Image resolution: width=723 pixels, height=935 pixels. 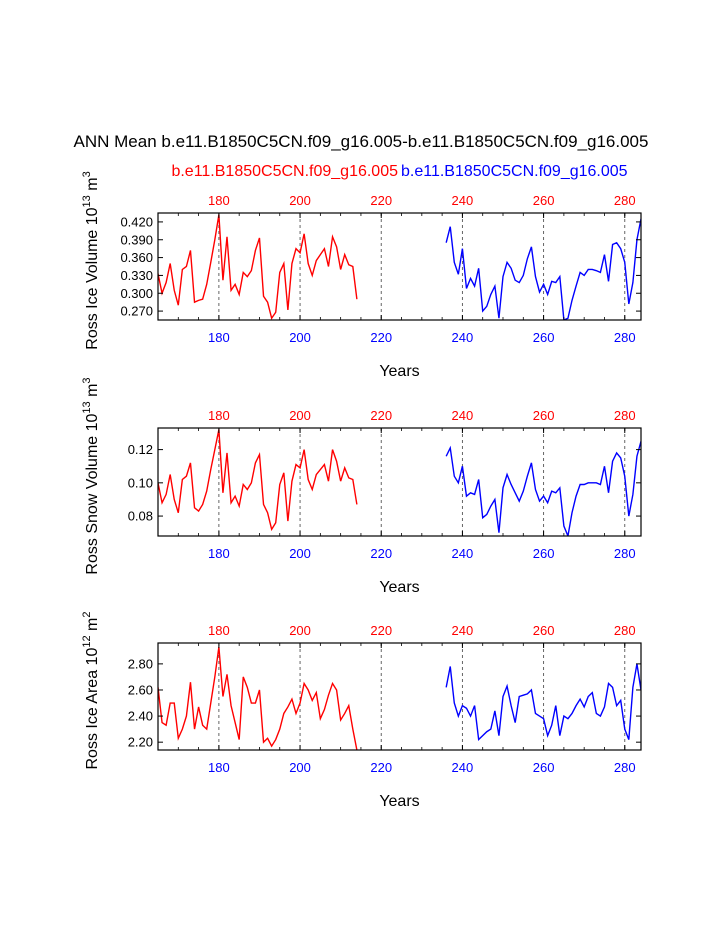 I want to click on y-tick-label: 0.270, so click(x=136, y=311).